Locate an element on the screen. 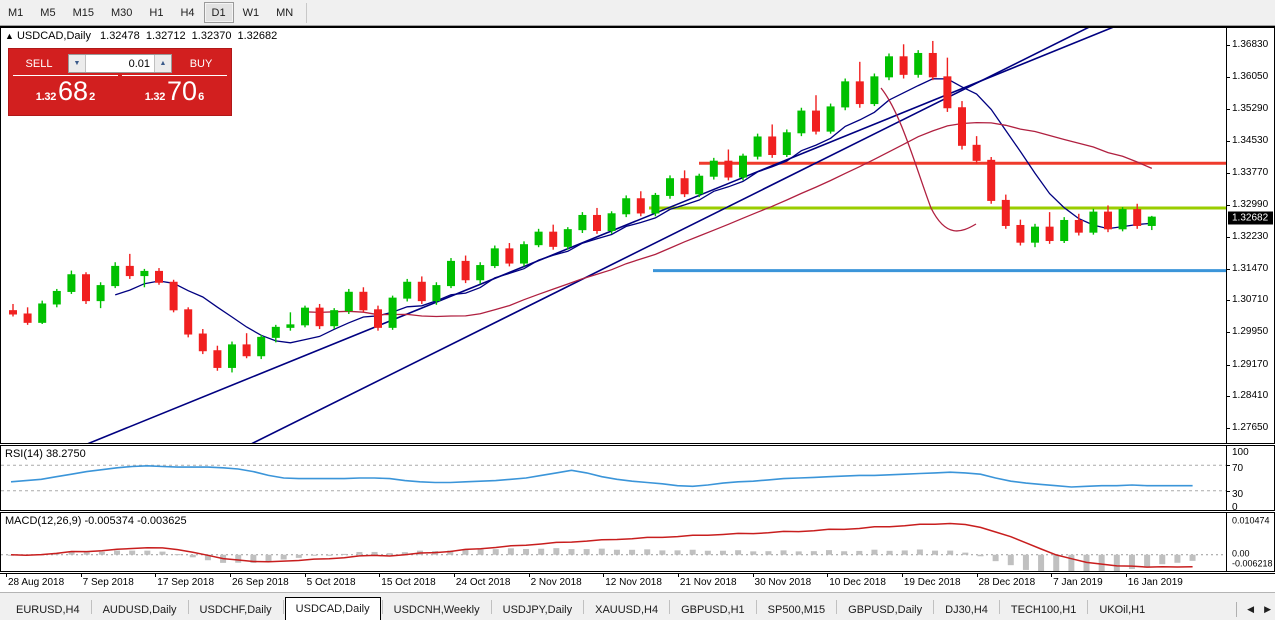  arrow-right-icon: ▶ is located at coordinates (1267, 609).